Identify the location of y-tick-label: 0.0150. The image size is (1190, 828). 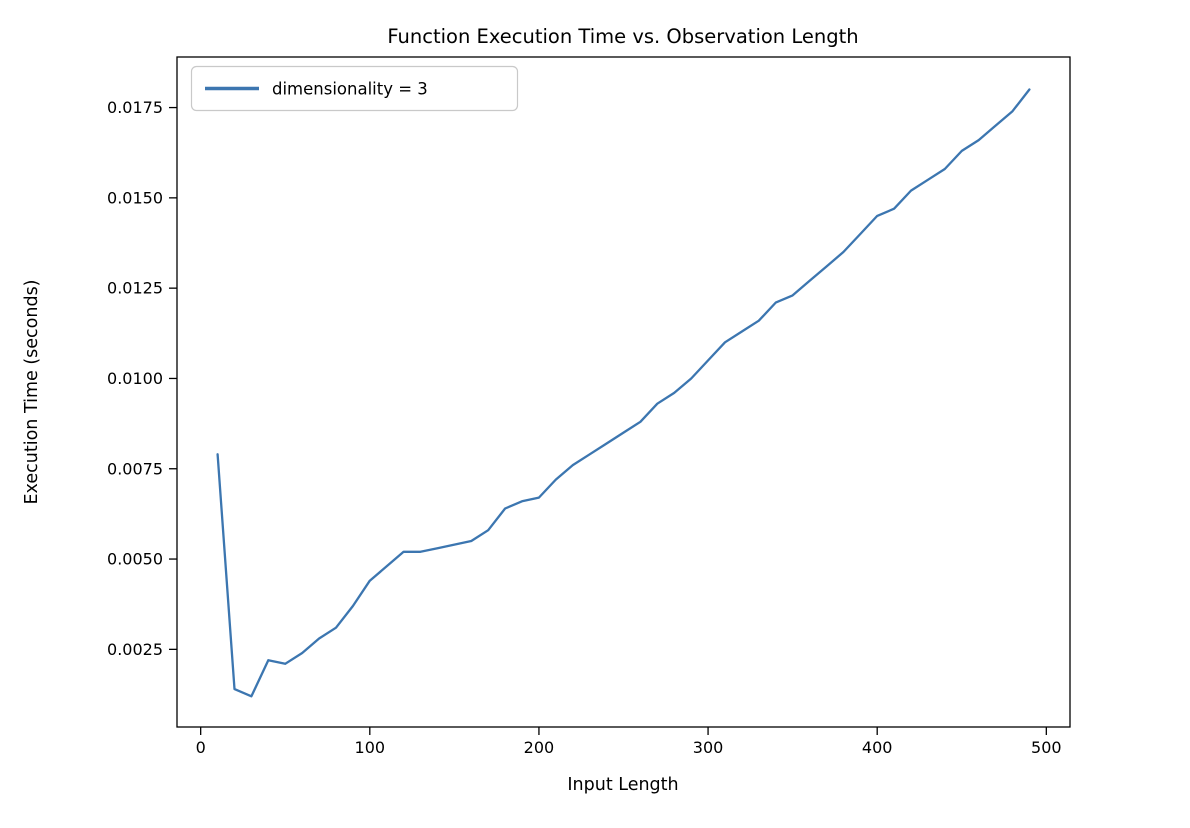
(135, 197).